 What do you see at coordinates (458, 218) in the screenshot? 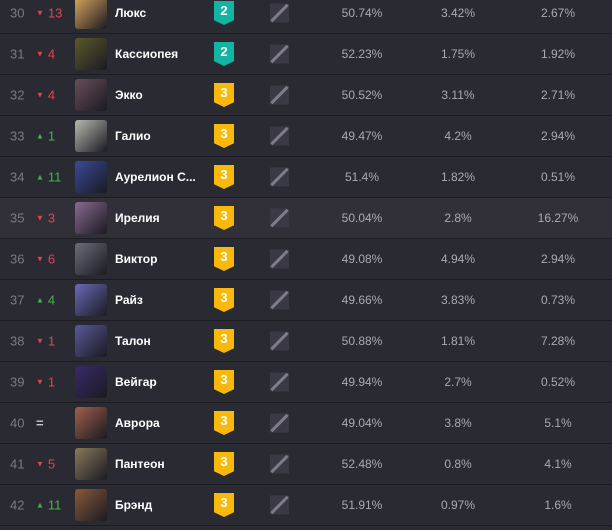
I see `pick-rate: 2.8%` at bounding box center [458, 218].